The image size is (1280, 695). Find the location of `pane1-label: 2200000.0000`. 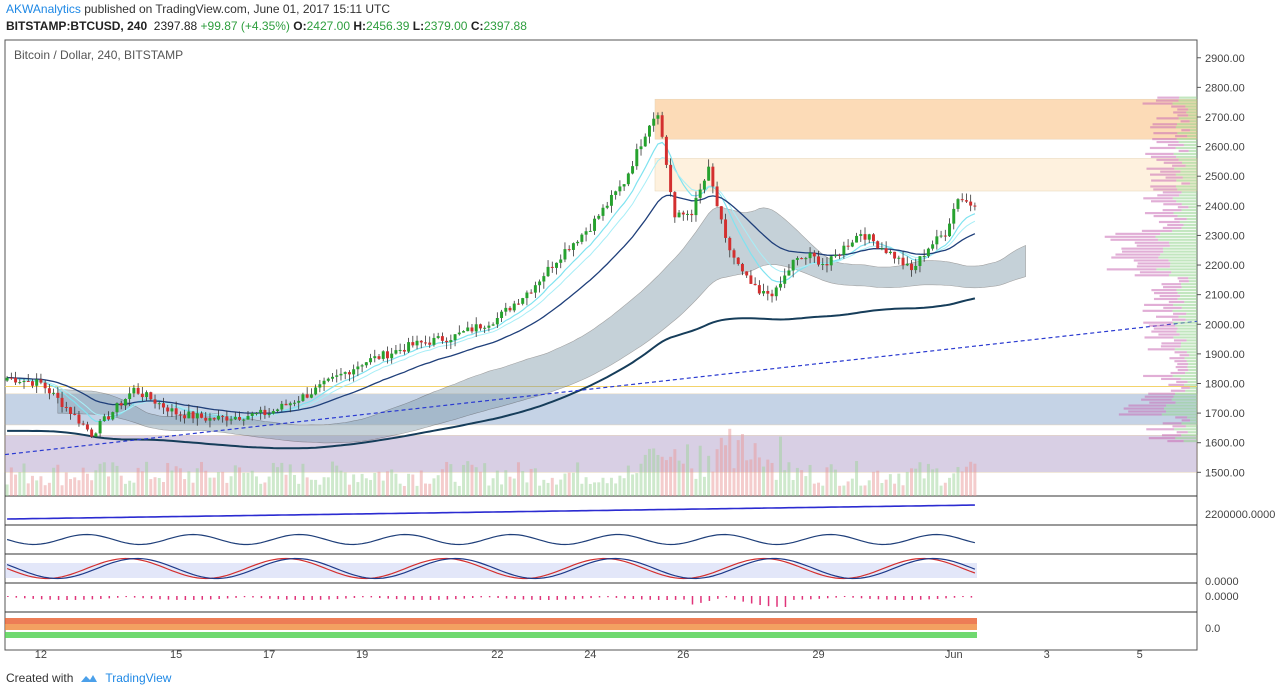

pane1-label: 2200000.0000 is located at coordinates (1240, 515).